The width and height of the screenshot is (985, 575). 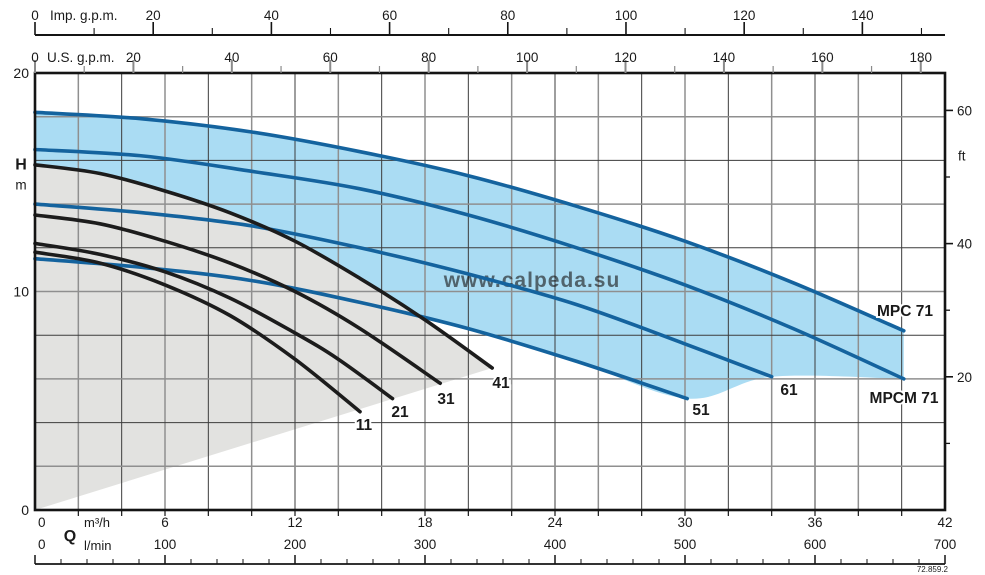 I want to click on us-gpm-axis-title: U.S. g.p.m., so click(x=81, y=57).